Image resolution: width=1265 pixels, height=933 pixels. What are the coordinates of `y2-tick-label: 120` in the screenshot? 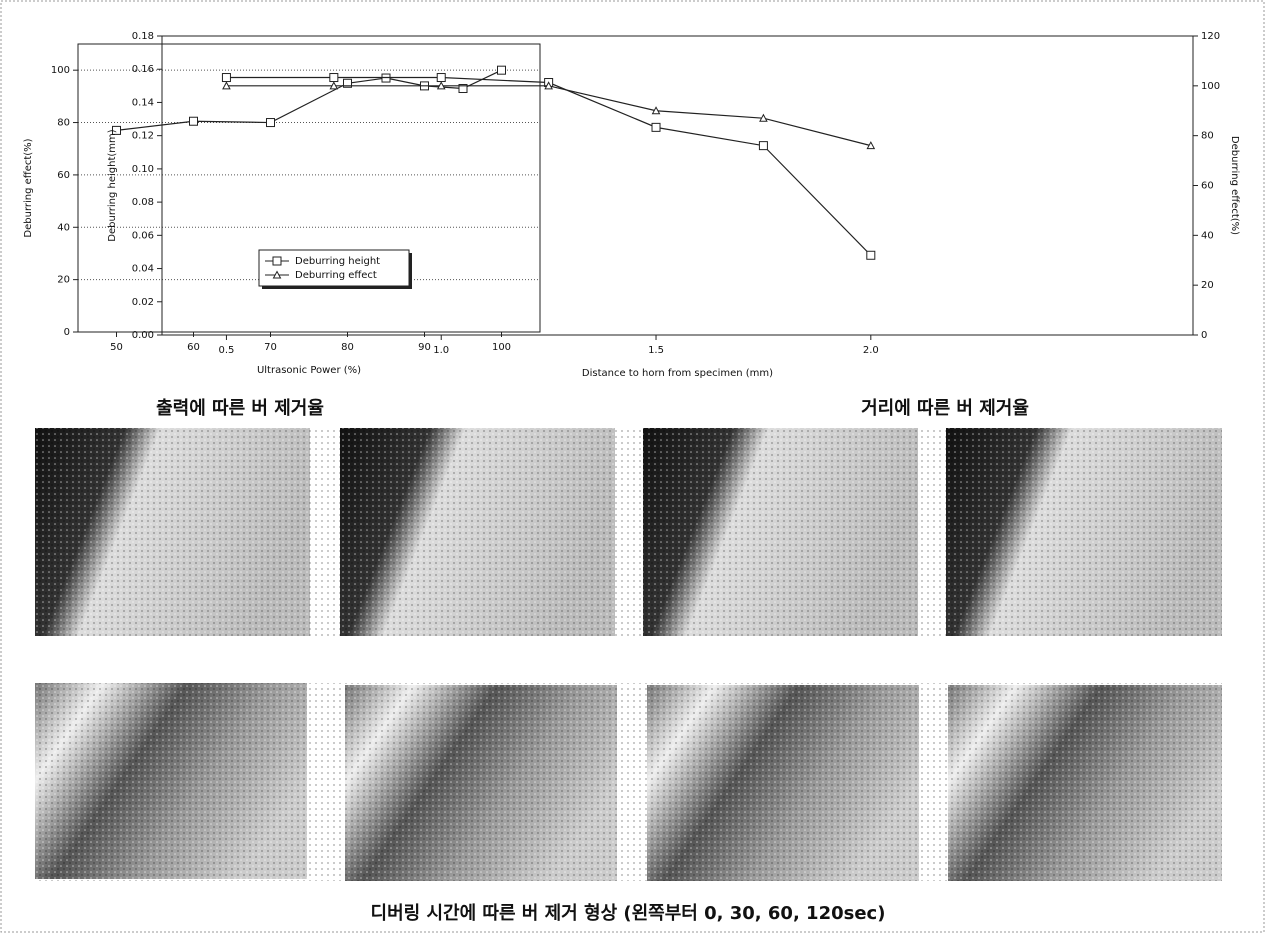 It's located at (1210, 36).